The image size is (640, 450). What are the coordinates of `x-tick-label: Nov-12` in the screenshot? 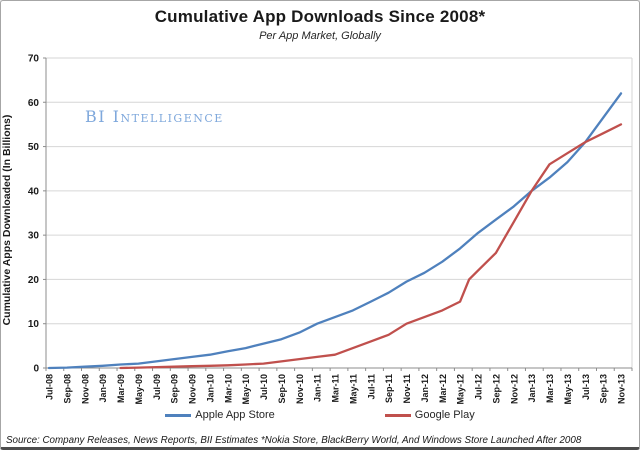 It's located at (514, 389).